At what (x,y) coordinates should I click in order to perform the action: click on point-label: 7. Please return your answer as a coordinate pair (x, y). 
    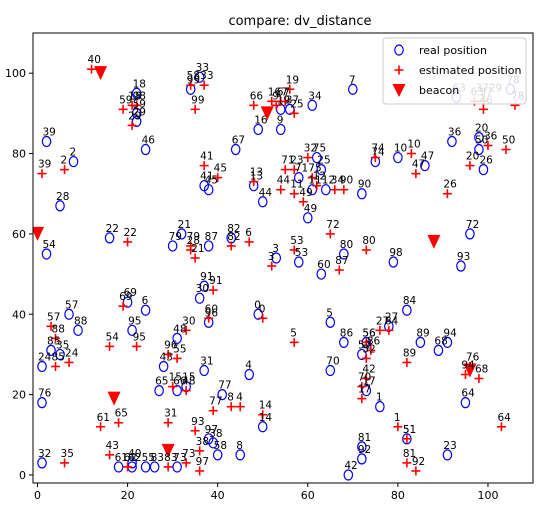
    Looking at the image, I should click on (352, 80).